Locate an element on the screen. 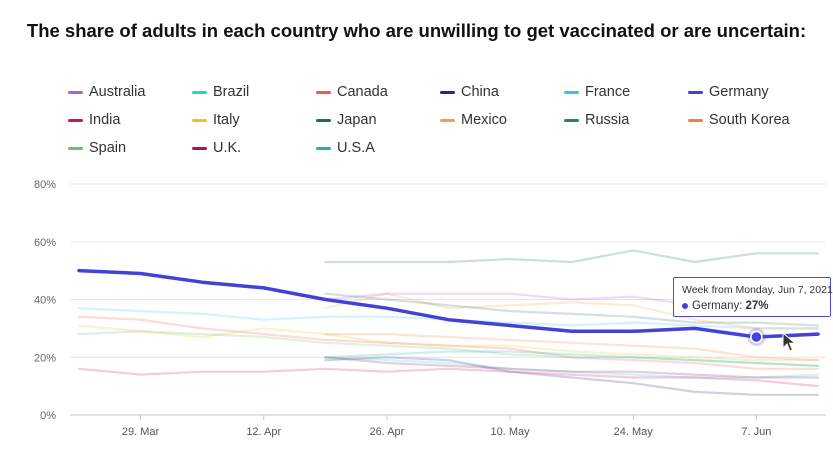 This screenshot has height=450, width=833. legend-item-japan: Japan is located at coordinates (346, 120).